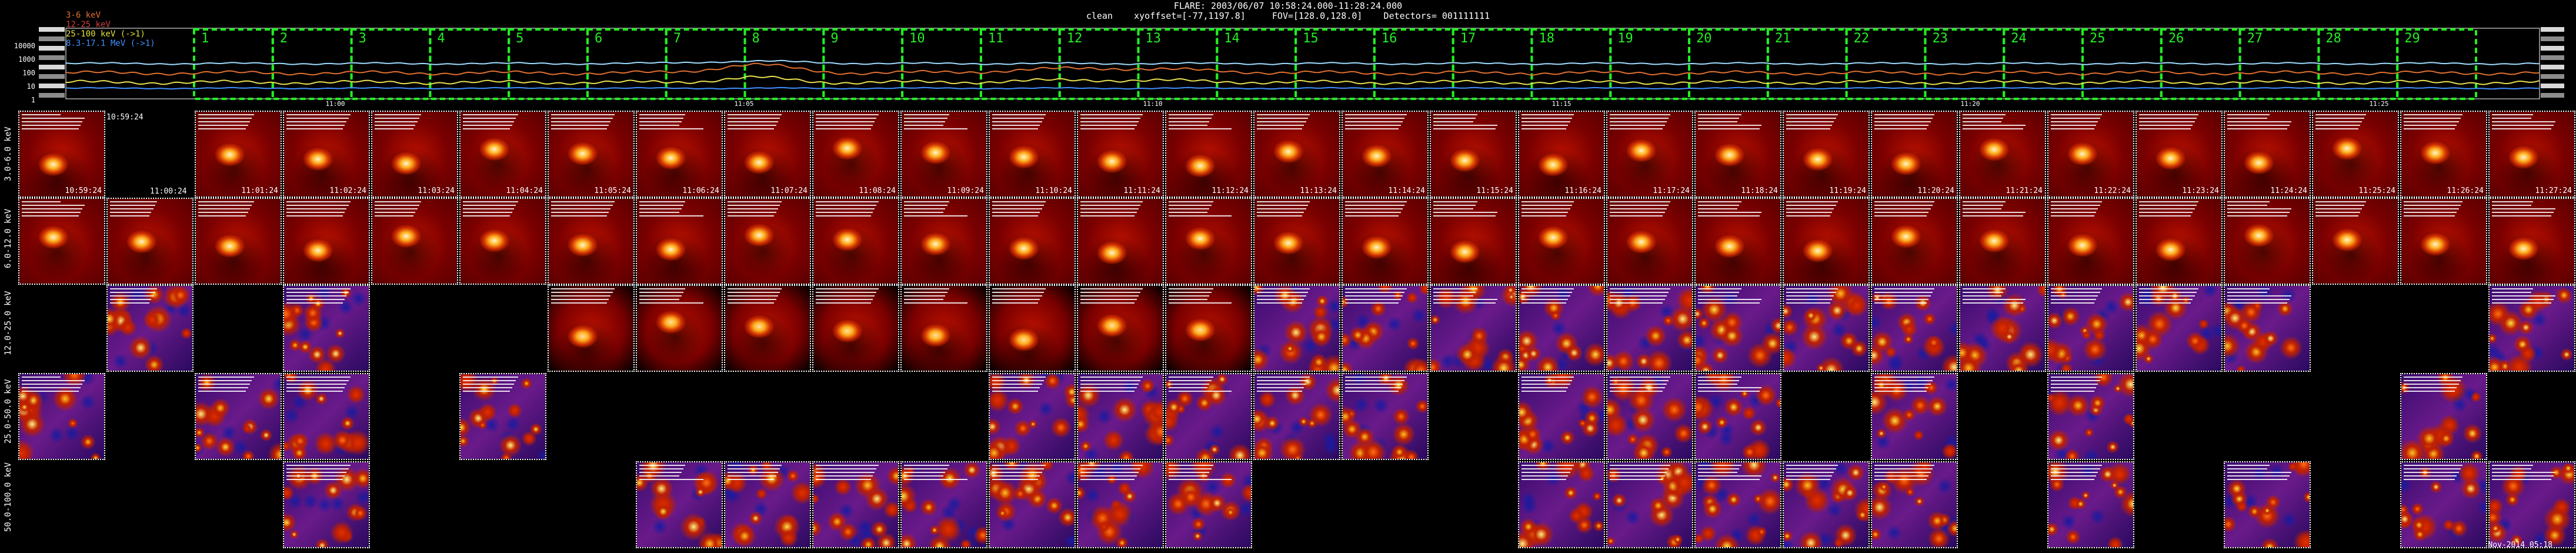  Describe the element at coordinates (61, 154) in the screenshot. I see `spectral-image-cell: 10:59:24` at that location.